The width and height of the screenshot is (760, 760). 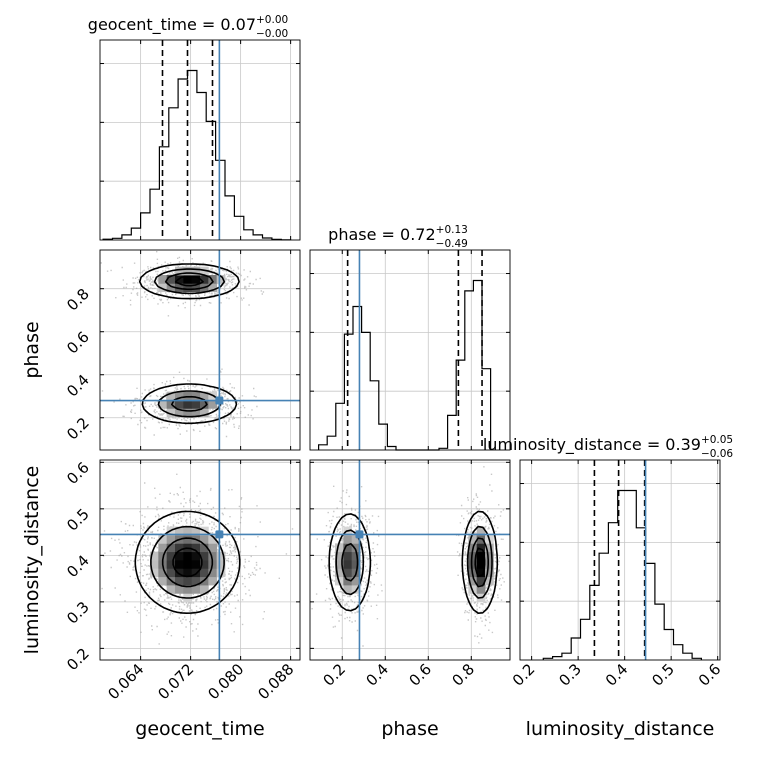 What do you see at coordinates (717, 454) in the screenshot?
I see `title-lower-error: −0.06` at bounding box center [717, 454].